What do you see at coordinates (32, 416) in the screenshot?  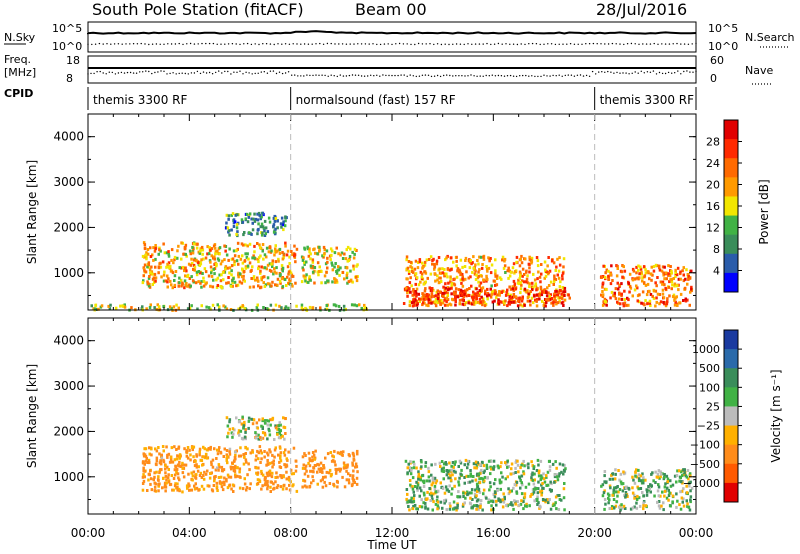 I see `velocity-ylabel: Slant Range [km]` at bounding box center [32, 416].